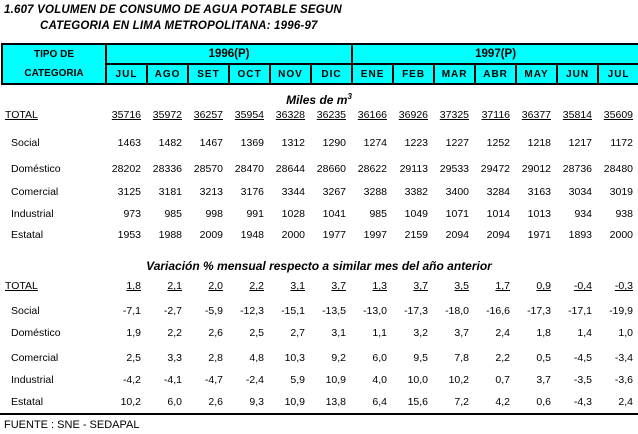 This screenshot has height=434, width=638. I want to click on value-cell: 2,7, so click(297, 333).